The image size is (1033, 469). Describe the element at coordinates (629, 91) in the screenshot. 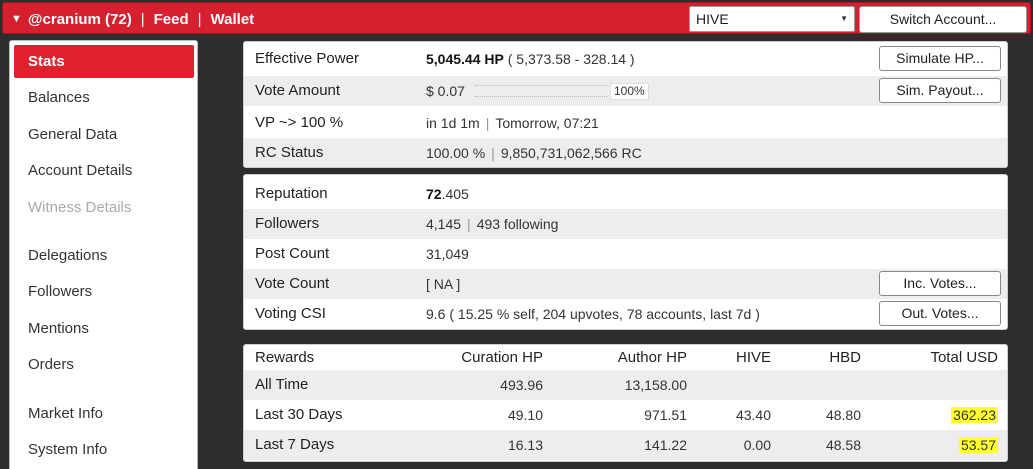

I see `vote-weight-value: 100%` at that location.